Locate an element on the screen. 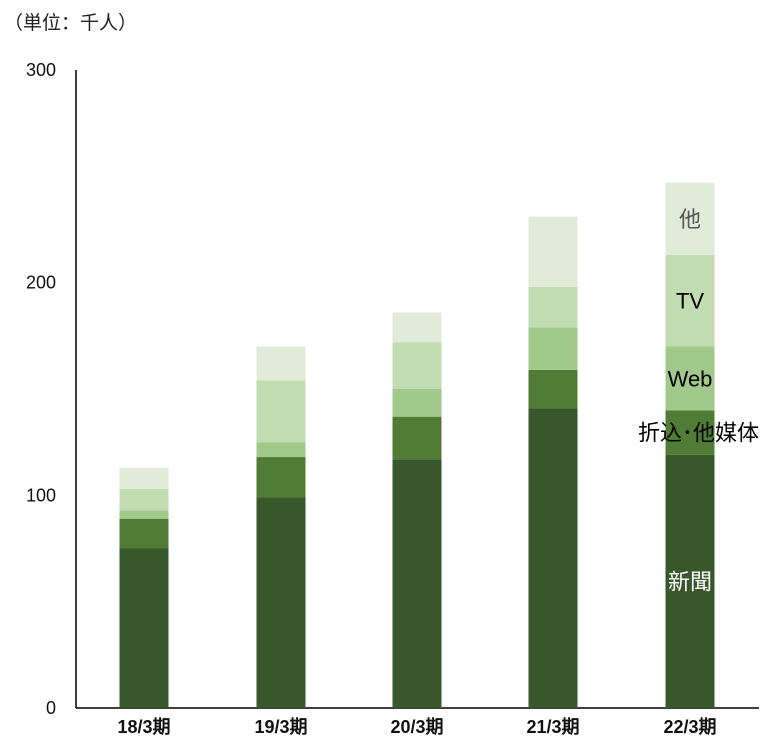 This screenshot has width=761, height=749. y-tick-label: 0 is located at coordinates (51, 708).